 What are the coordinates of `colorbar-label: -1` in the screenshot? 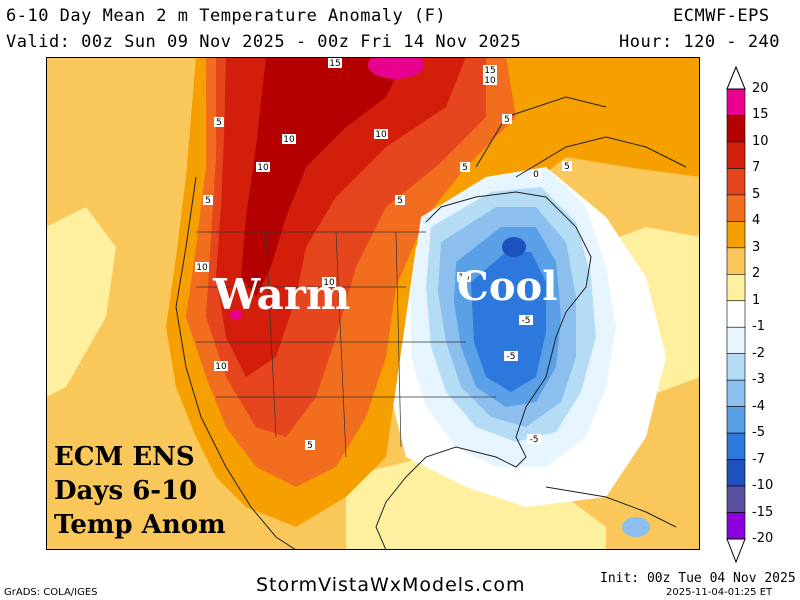 It's located at (758, 327).